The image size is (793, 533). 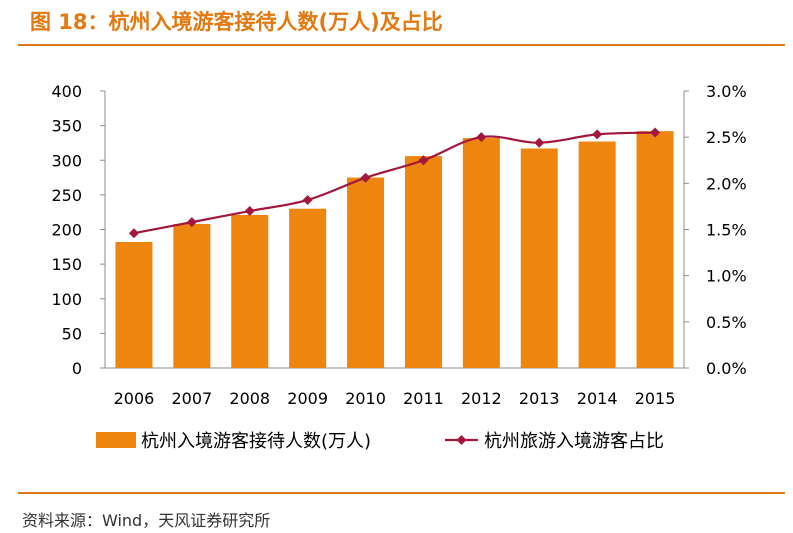 I want to click on source-note: 资料来源：Wind，天风证券研究所, so click(x=146, y=520).